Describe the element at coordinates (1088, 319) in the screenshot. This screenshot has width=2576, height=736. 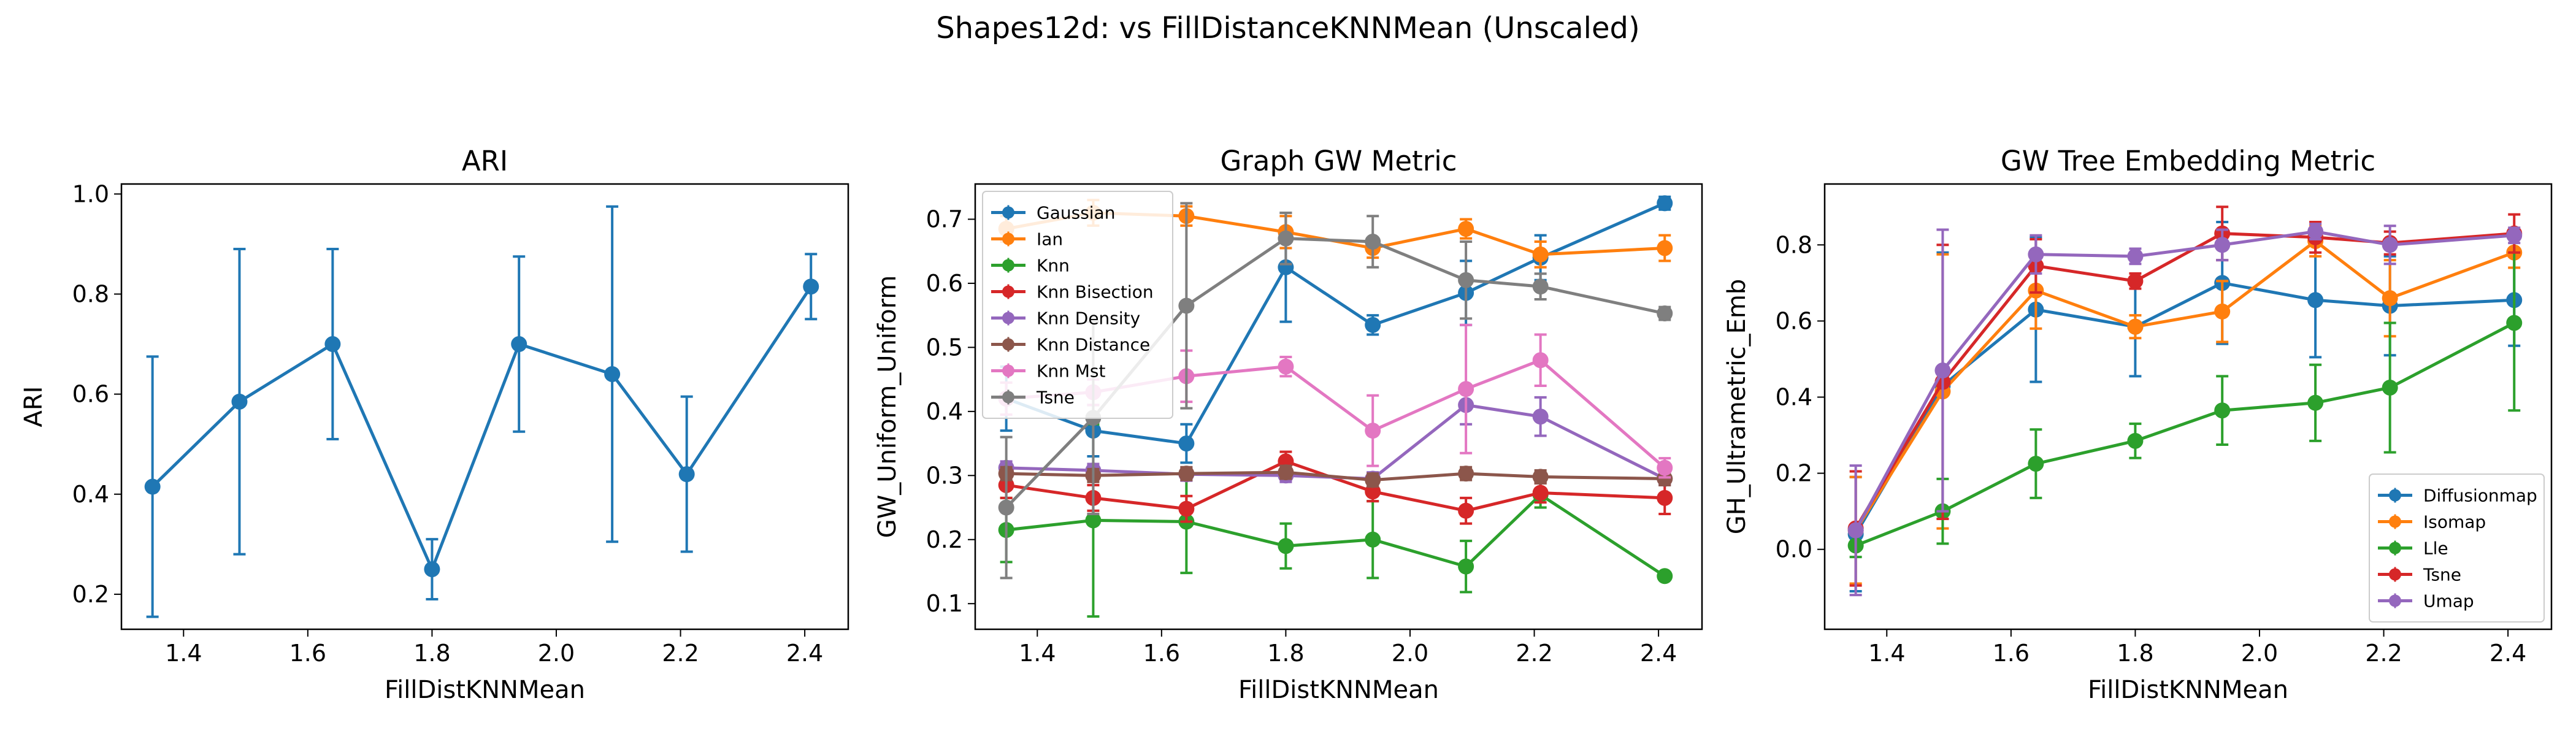
I see `legend-label: Knn Density` at that location.